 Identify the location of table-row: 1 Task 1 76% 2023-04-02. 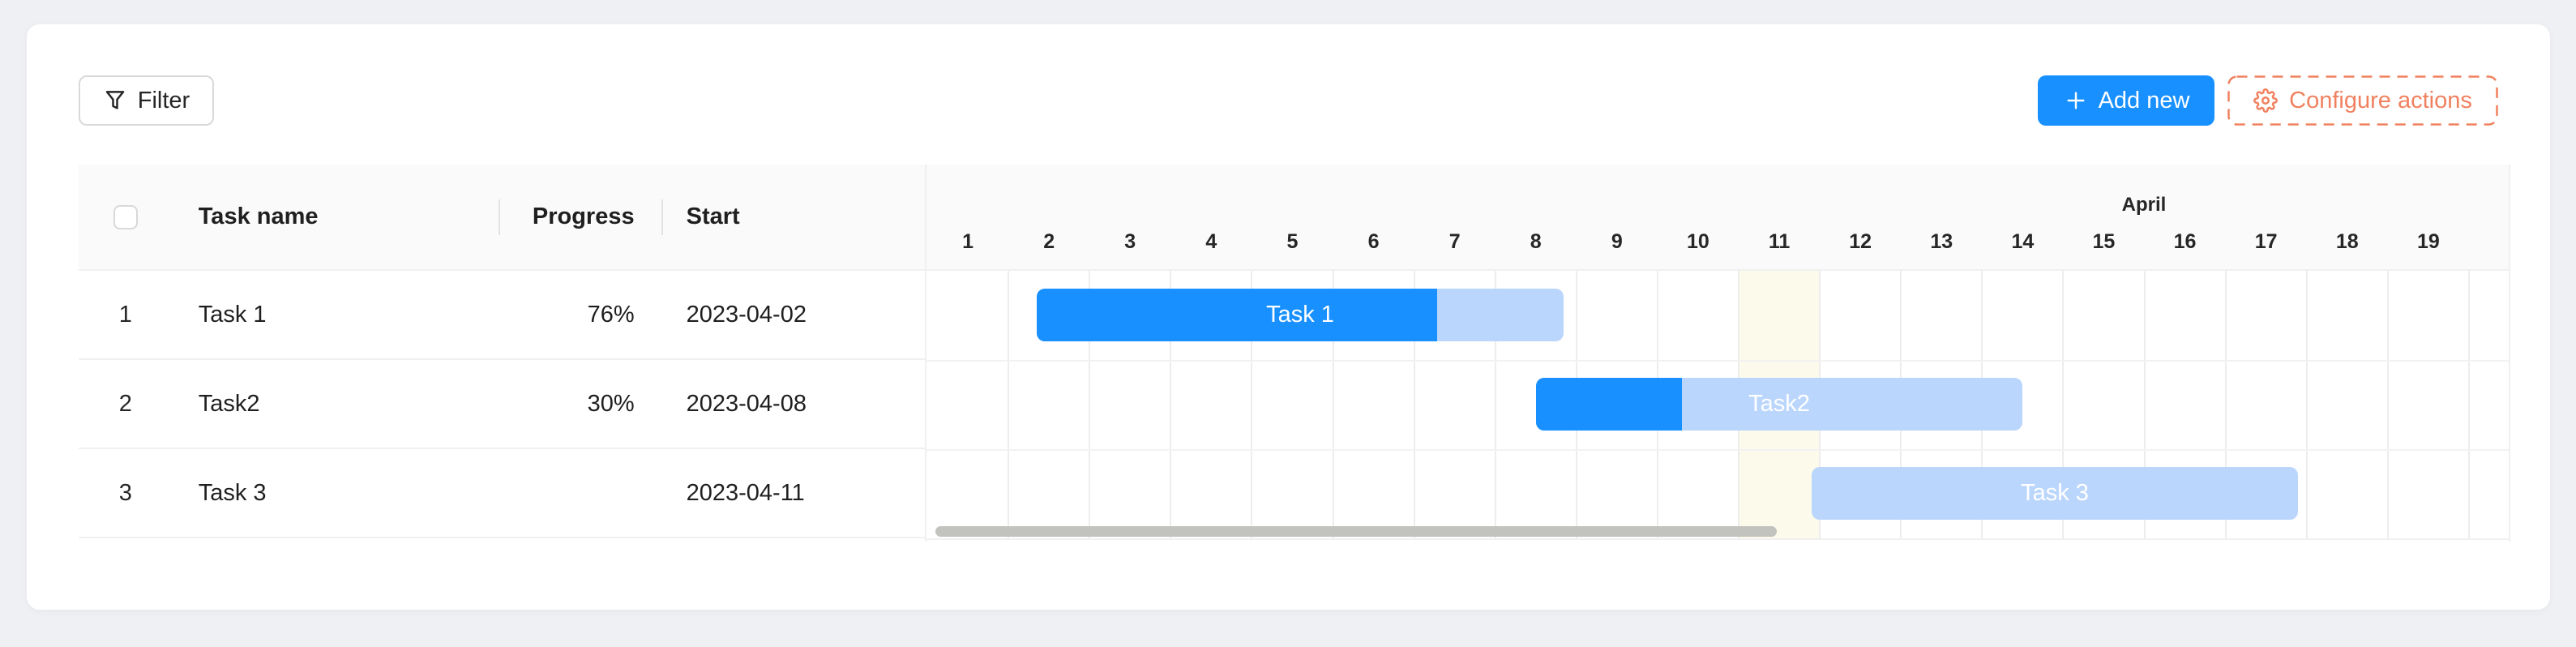
(502, 315).